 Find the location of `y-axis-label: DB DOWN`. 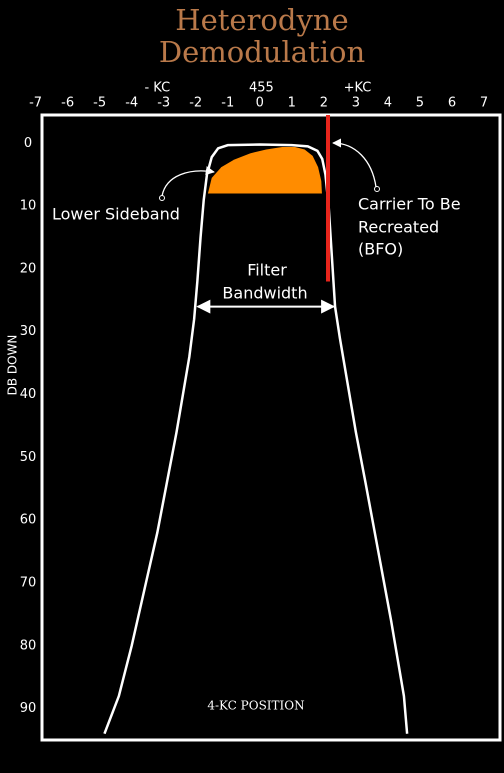

y-axis-label: DB DOWN is located at coordinates (13, 365).